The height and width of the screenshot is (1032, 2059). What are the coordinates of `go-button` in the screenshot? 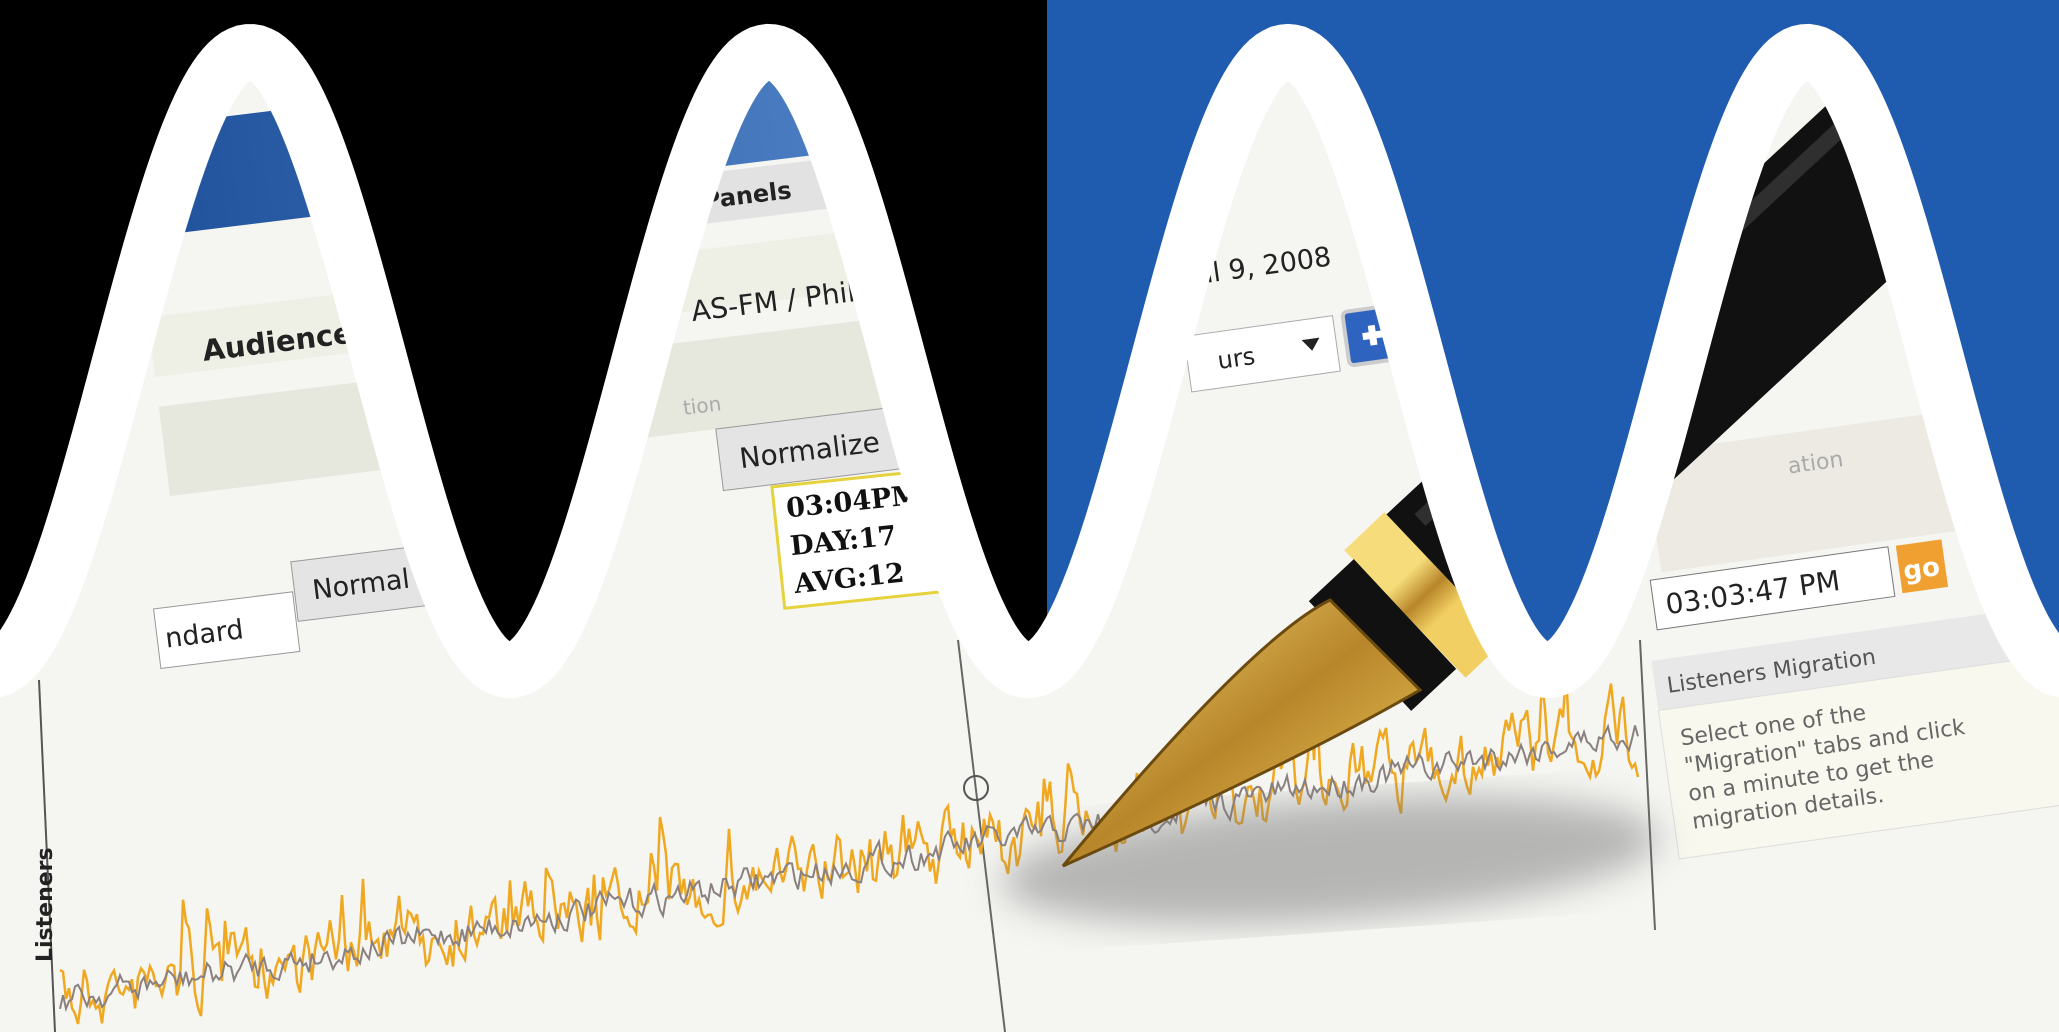 It's located at (1922, 566).